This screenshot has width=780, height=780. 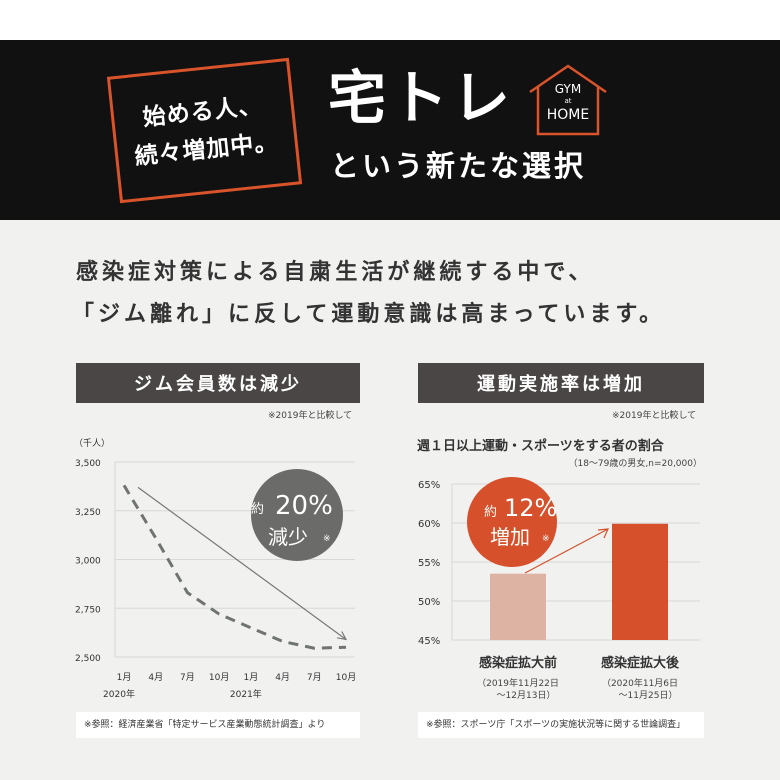 I want to click on bar-chart-subtitle: （18～79歳の男女,n=20,000）, so click(x=635, y=463).